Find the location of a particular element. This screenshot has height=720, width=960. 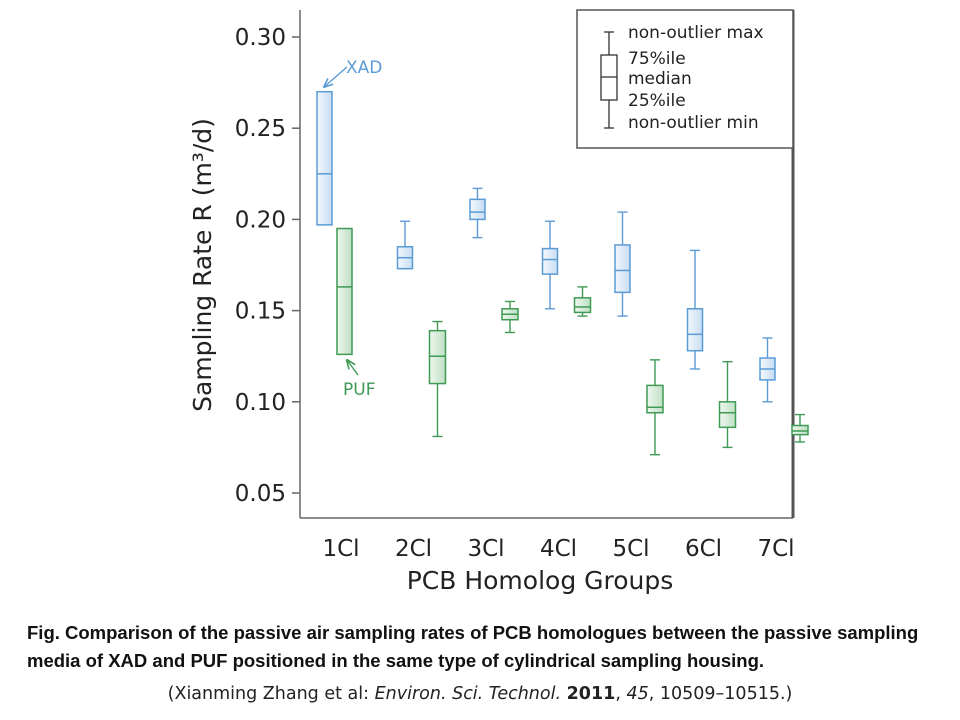

xad-box-7Cl is located at coordinates (767, 370).